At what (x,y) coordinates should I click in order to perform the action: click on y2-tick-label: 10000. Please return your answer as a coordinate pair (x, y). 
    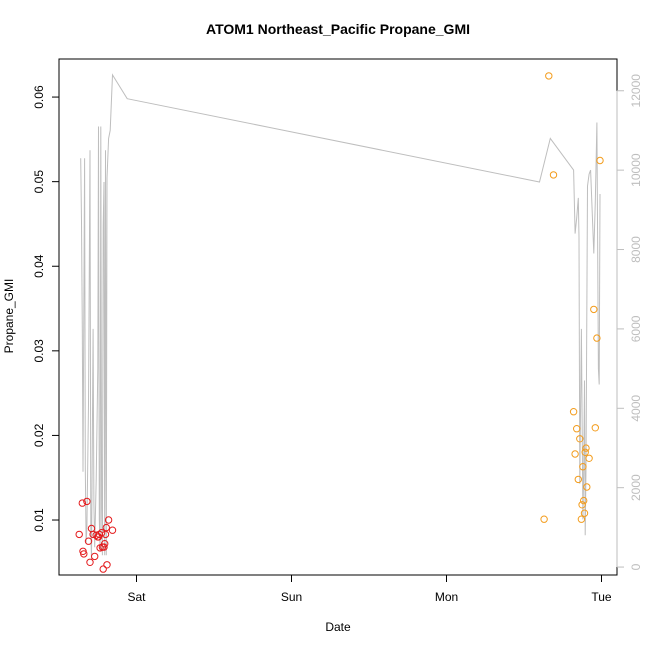
    Looking at the image, I should click on (636, 170).